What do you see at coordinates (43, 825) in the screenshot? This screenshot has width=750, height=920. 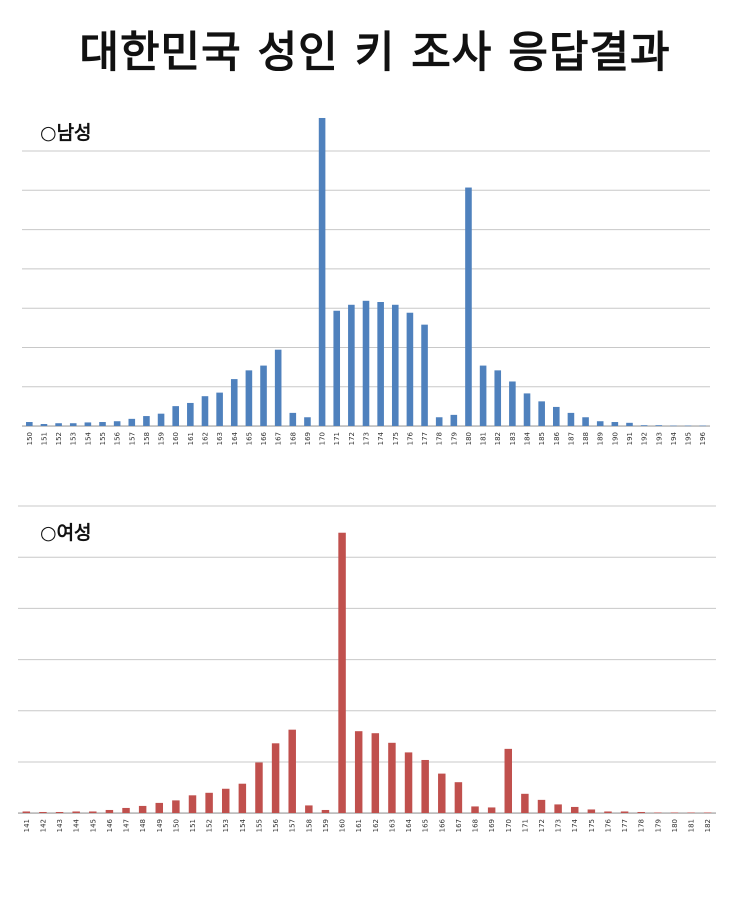 I see `x-tick-label: 142` at bounding box center [43, 825].